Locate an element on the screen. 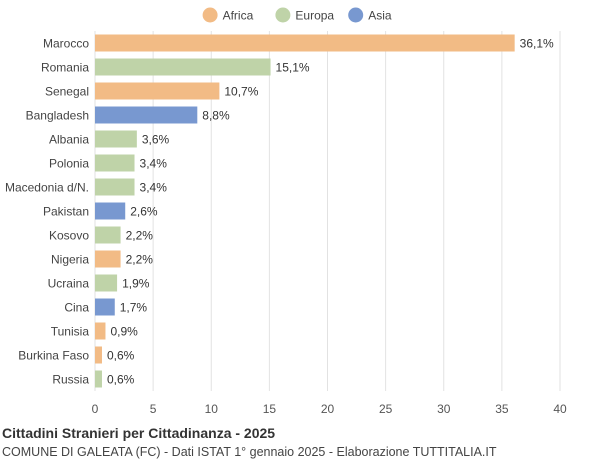 The width and height of the screenshot is (600, 460). category-label: Marocco is located at coordinates (66, 44).